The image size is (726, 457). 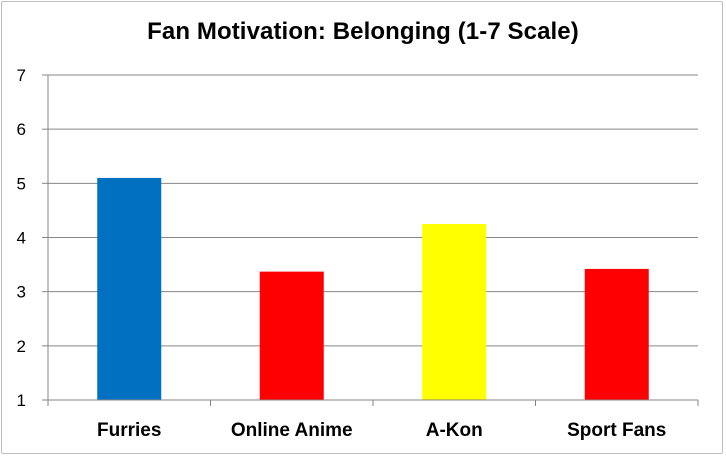 What do you see at coordinates (363, 31) in the screenshot?
I see `chart-title: Fan Motivation: Belonging (1-7 Scale)` at bounding box center [363, 31].